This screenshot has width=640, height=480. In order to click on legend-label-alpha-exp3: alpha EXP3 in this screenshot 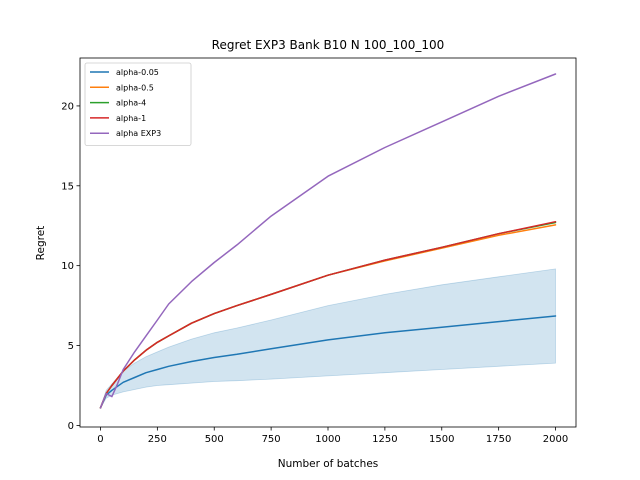, I will do `click(138, 133)`.